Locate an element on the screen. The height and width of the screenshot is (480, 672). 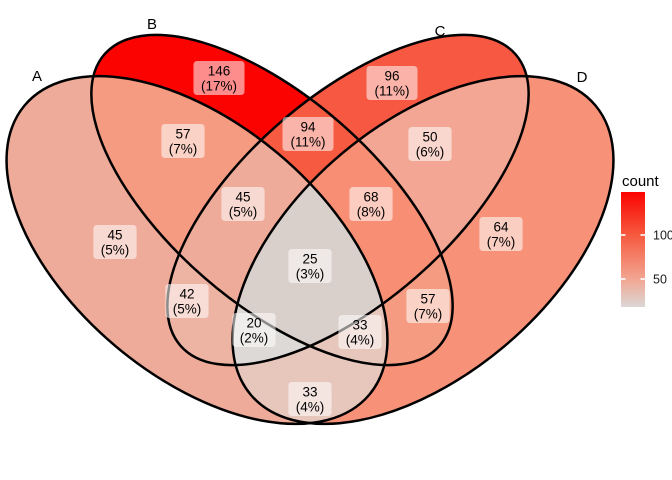
region-count-text: 64 is located at coordinates (501, 227).